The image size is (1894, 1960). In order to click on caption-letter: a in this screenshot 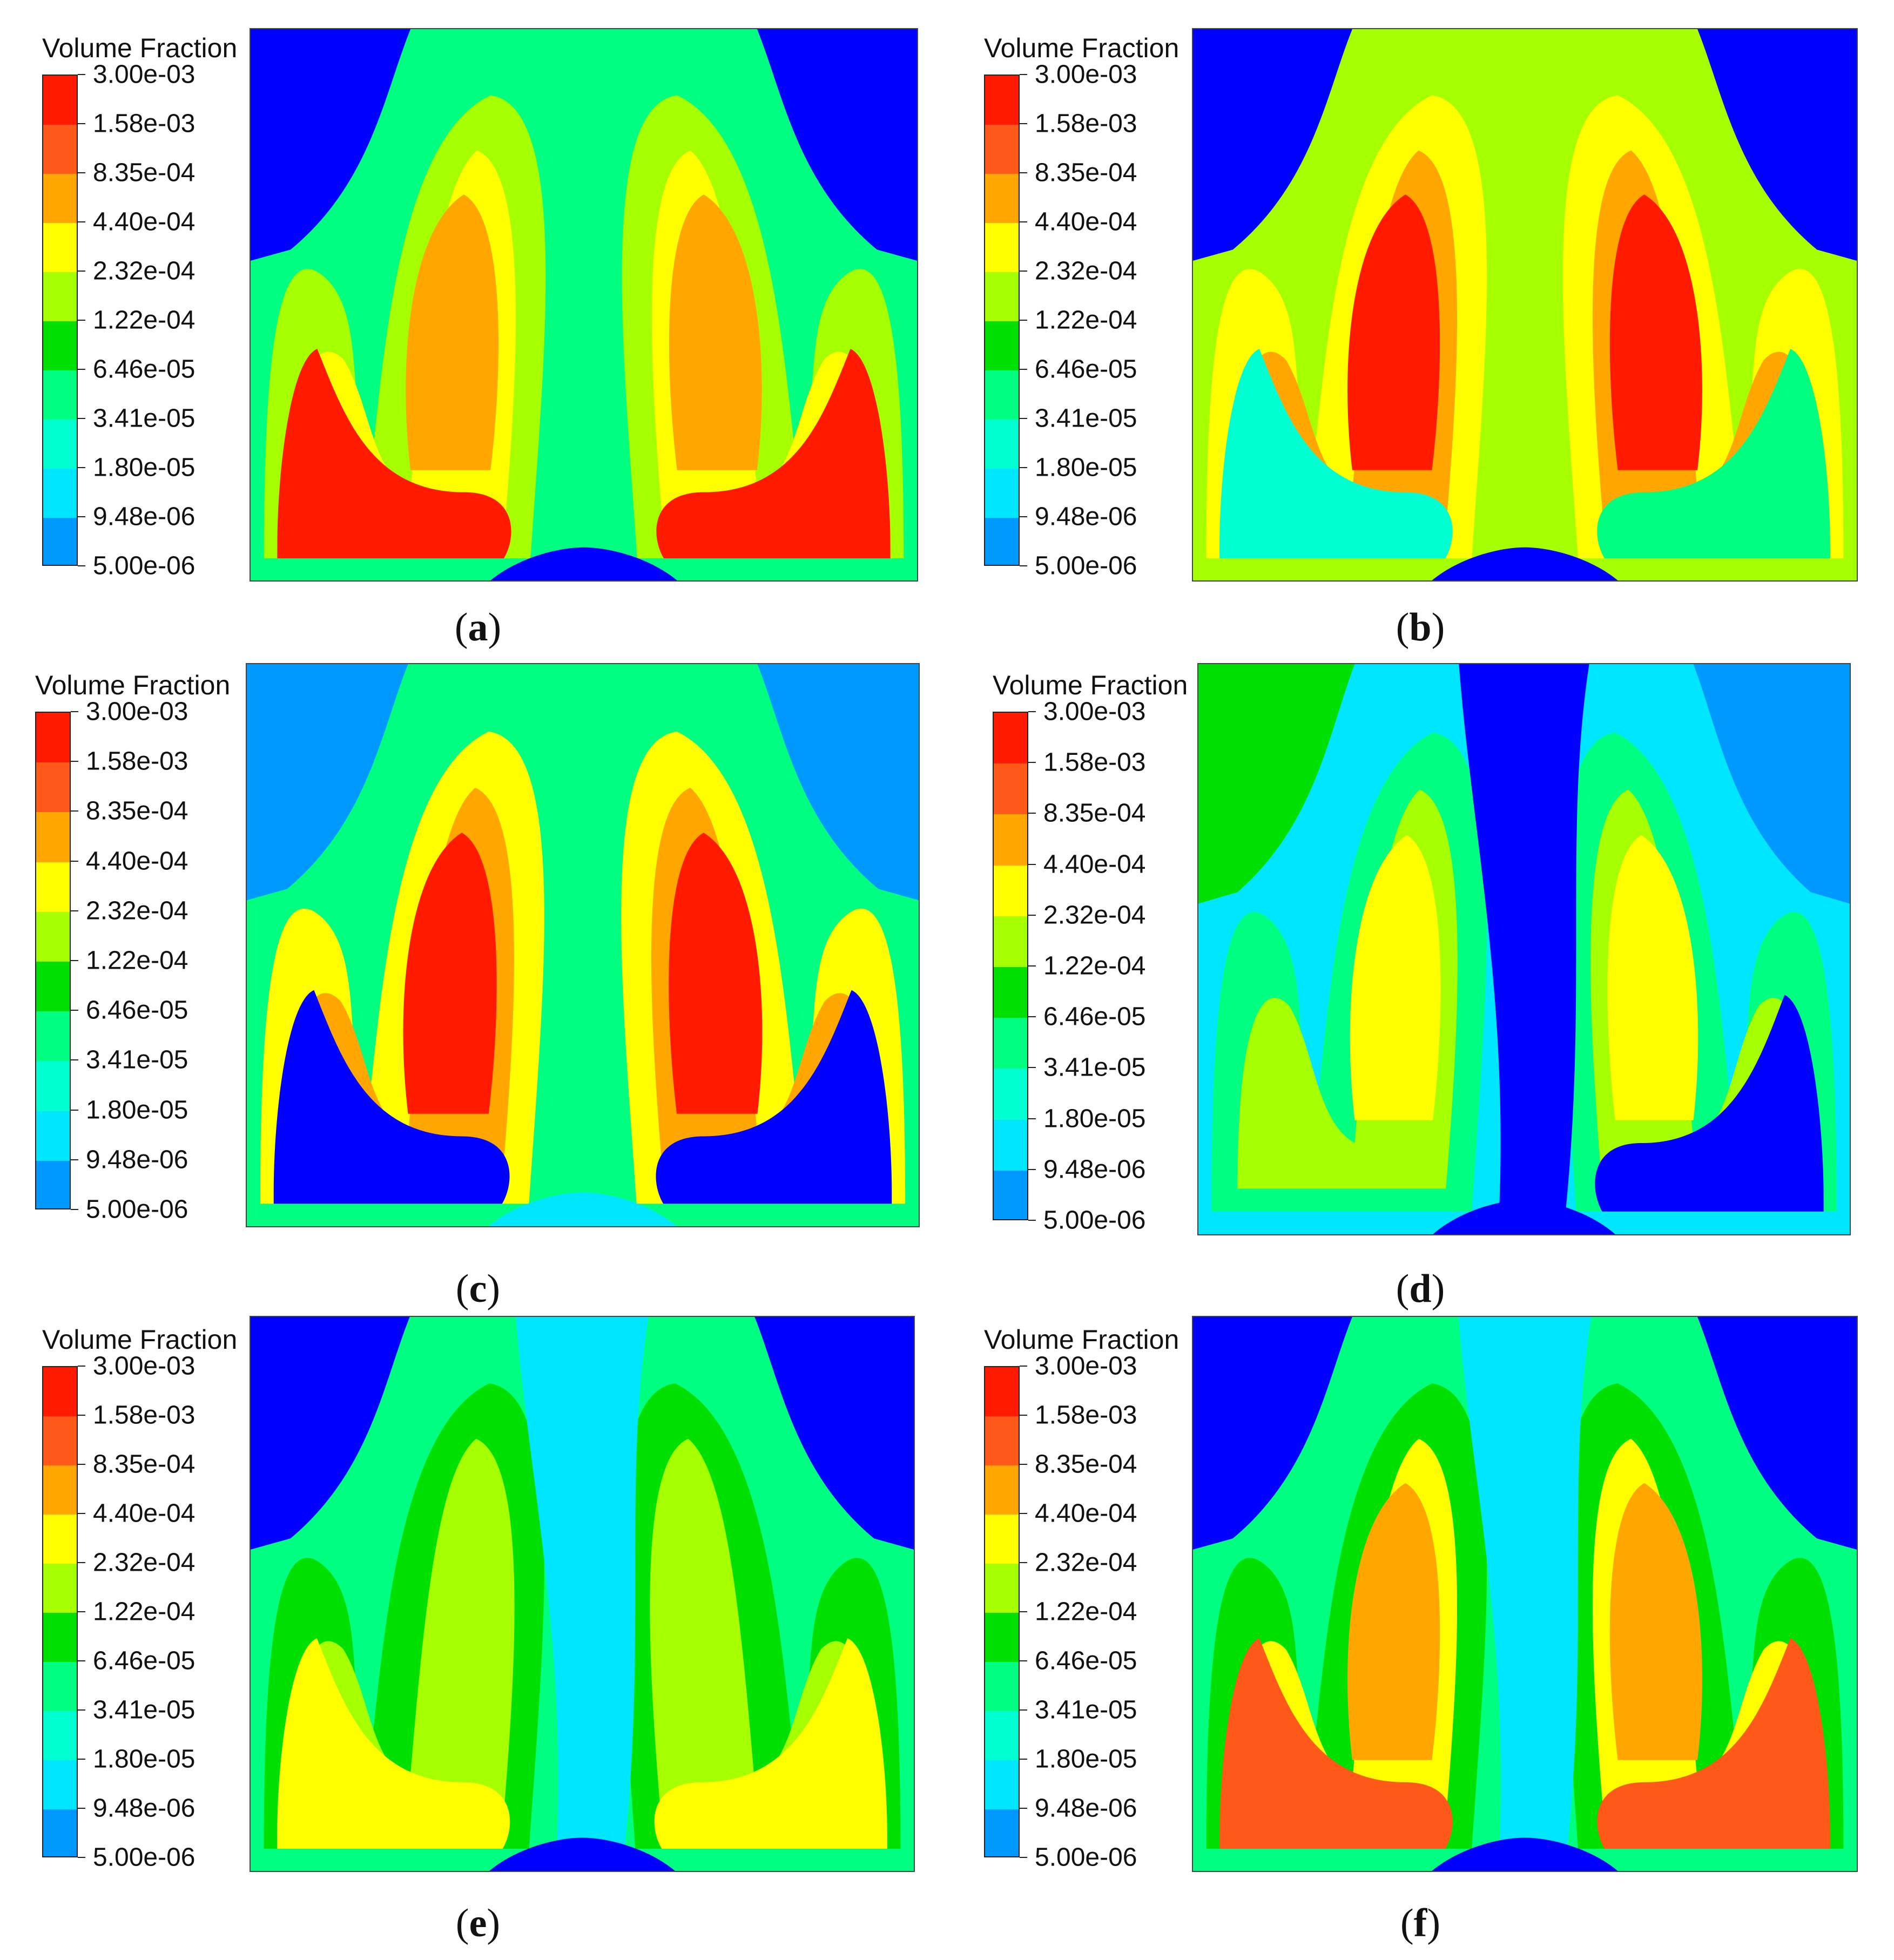, I will do `click(478, 627)`.